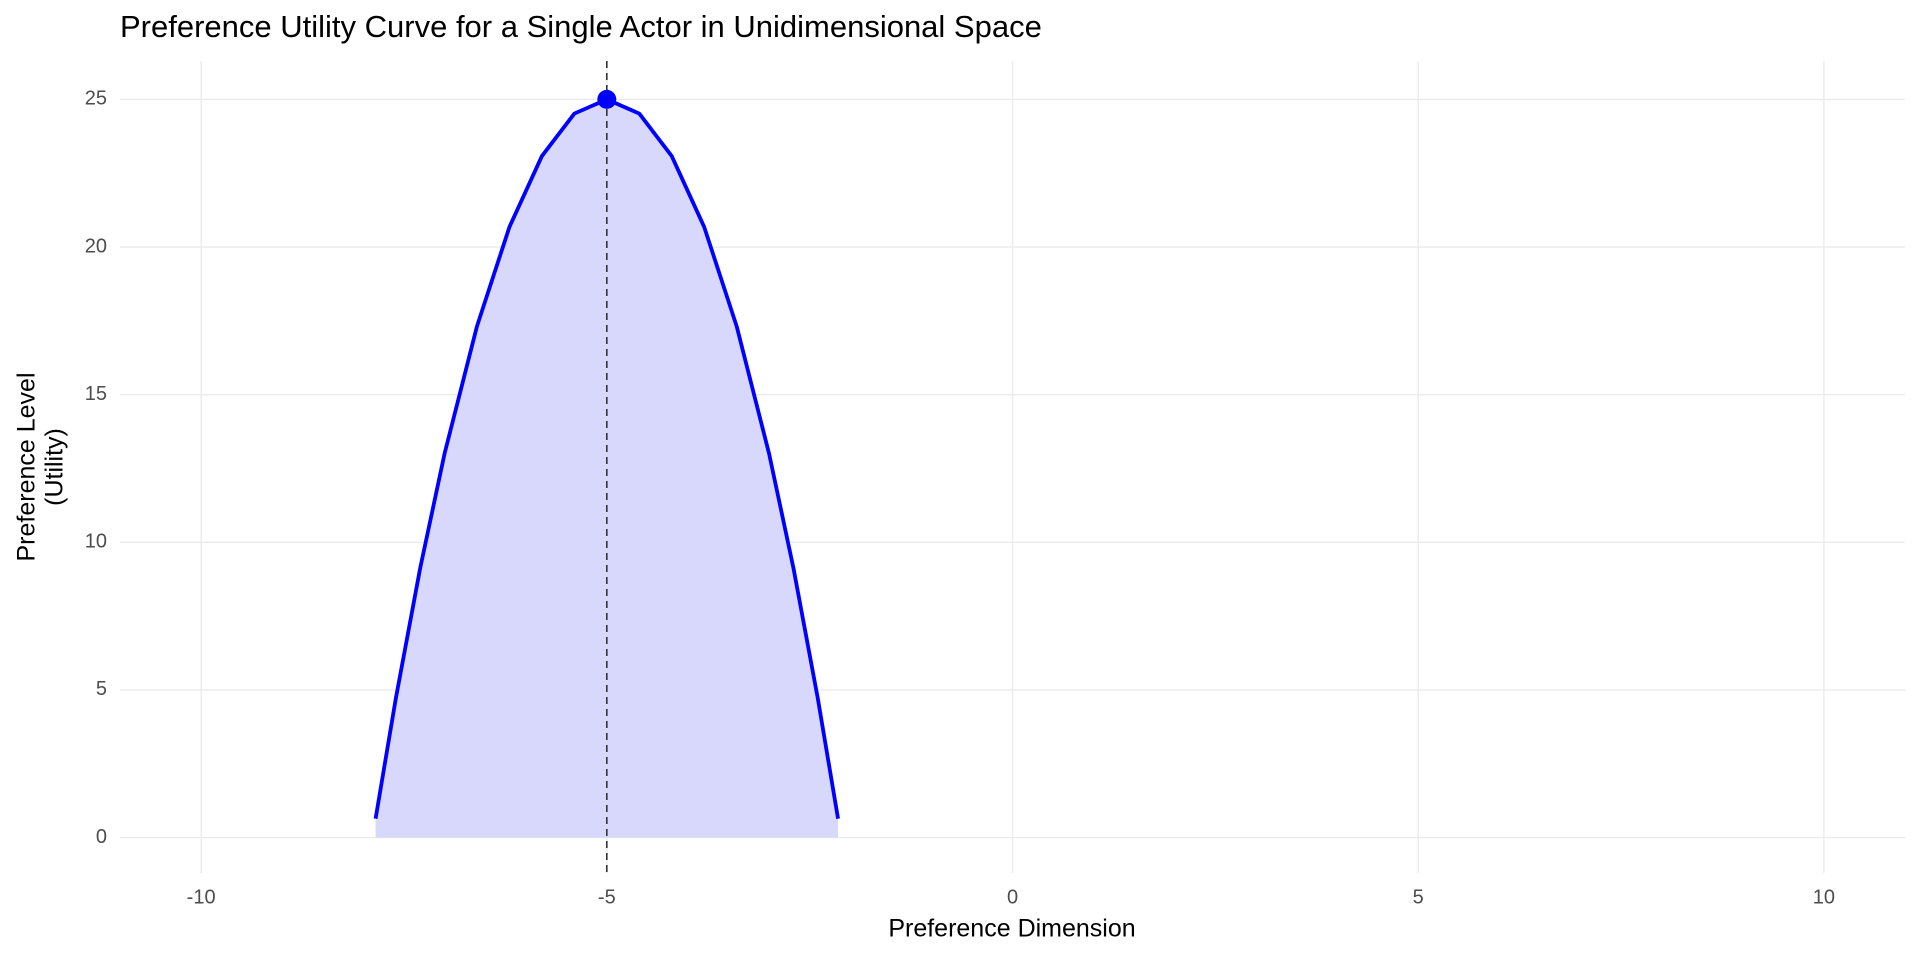  I want to click on x-tick-label: 0, so click(1012, 897).